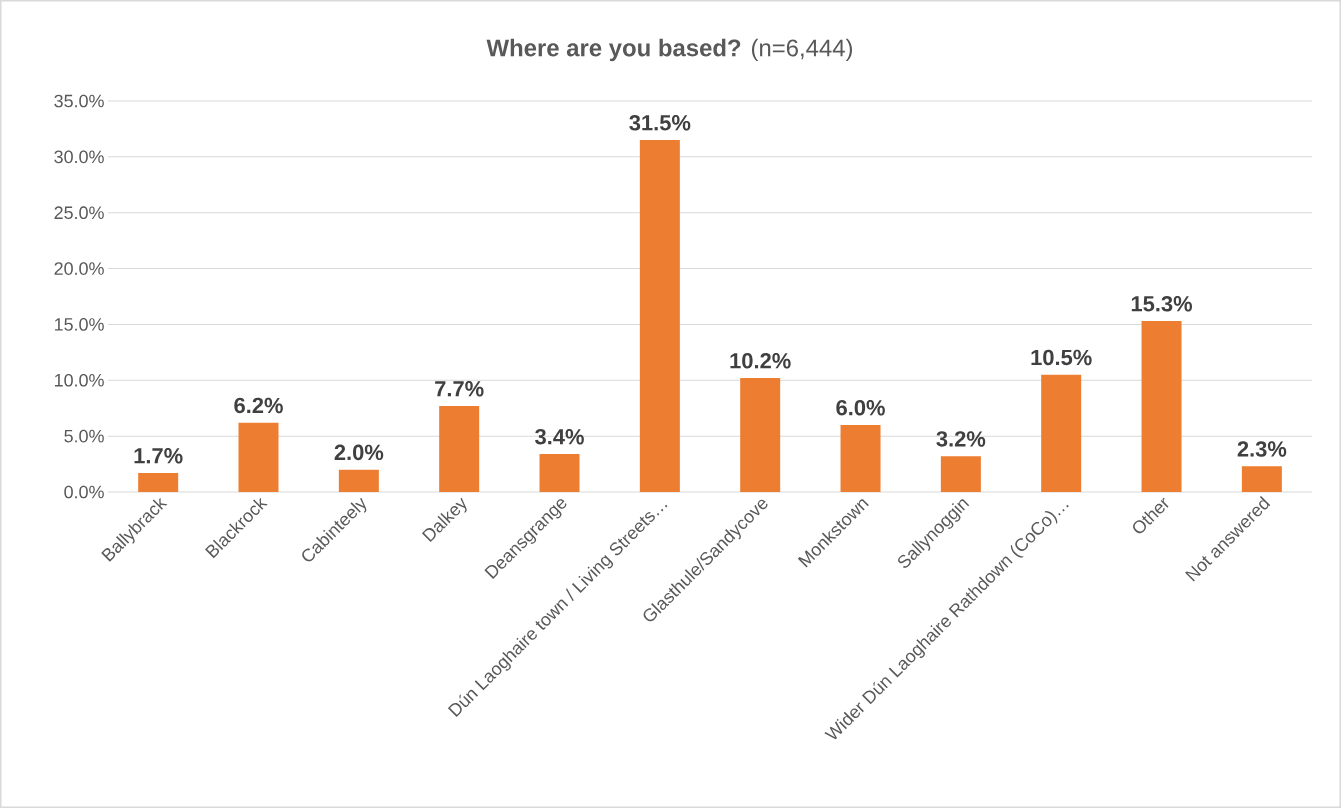 This screenshot has width=1341, height=808. What do you see at coordinates (459, 389) in the screenshot?
I see `data-label: 7.7%` at bounding box center [459, 389].